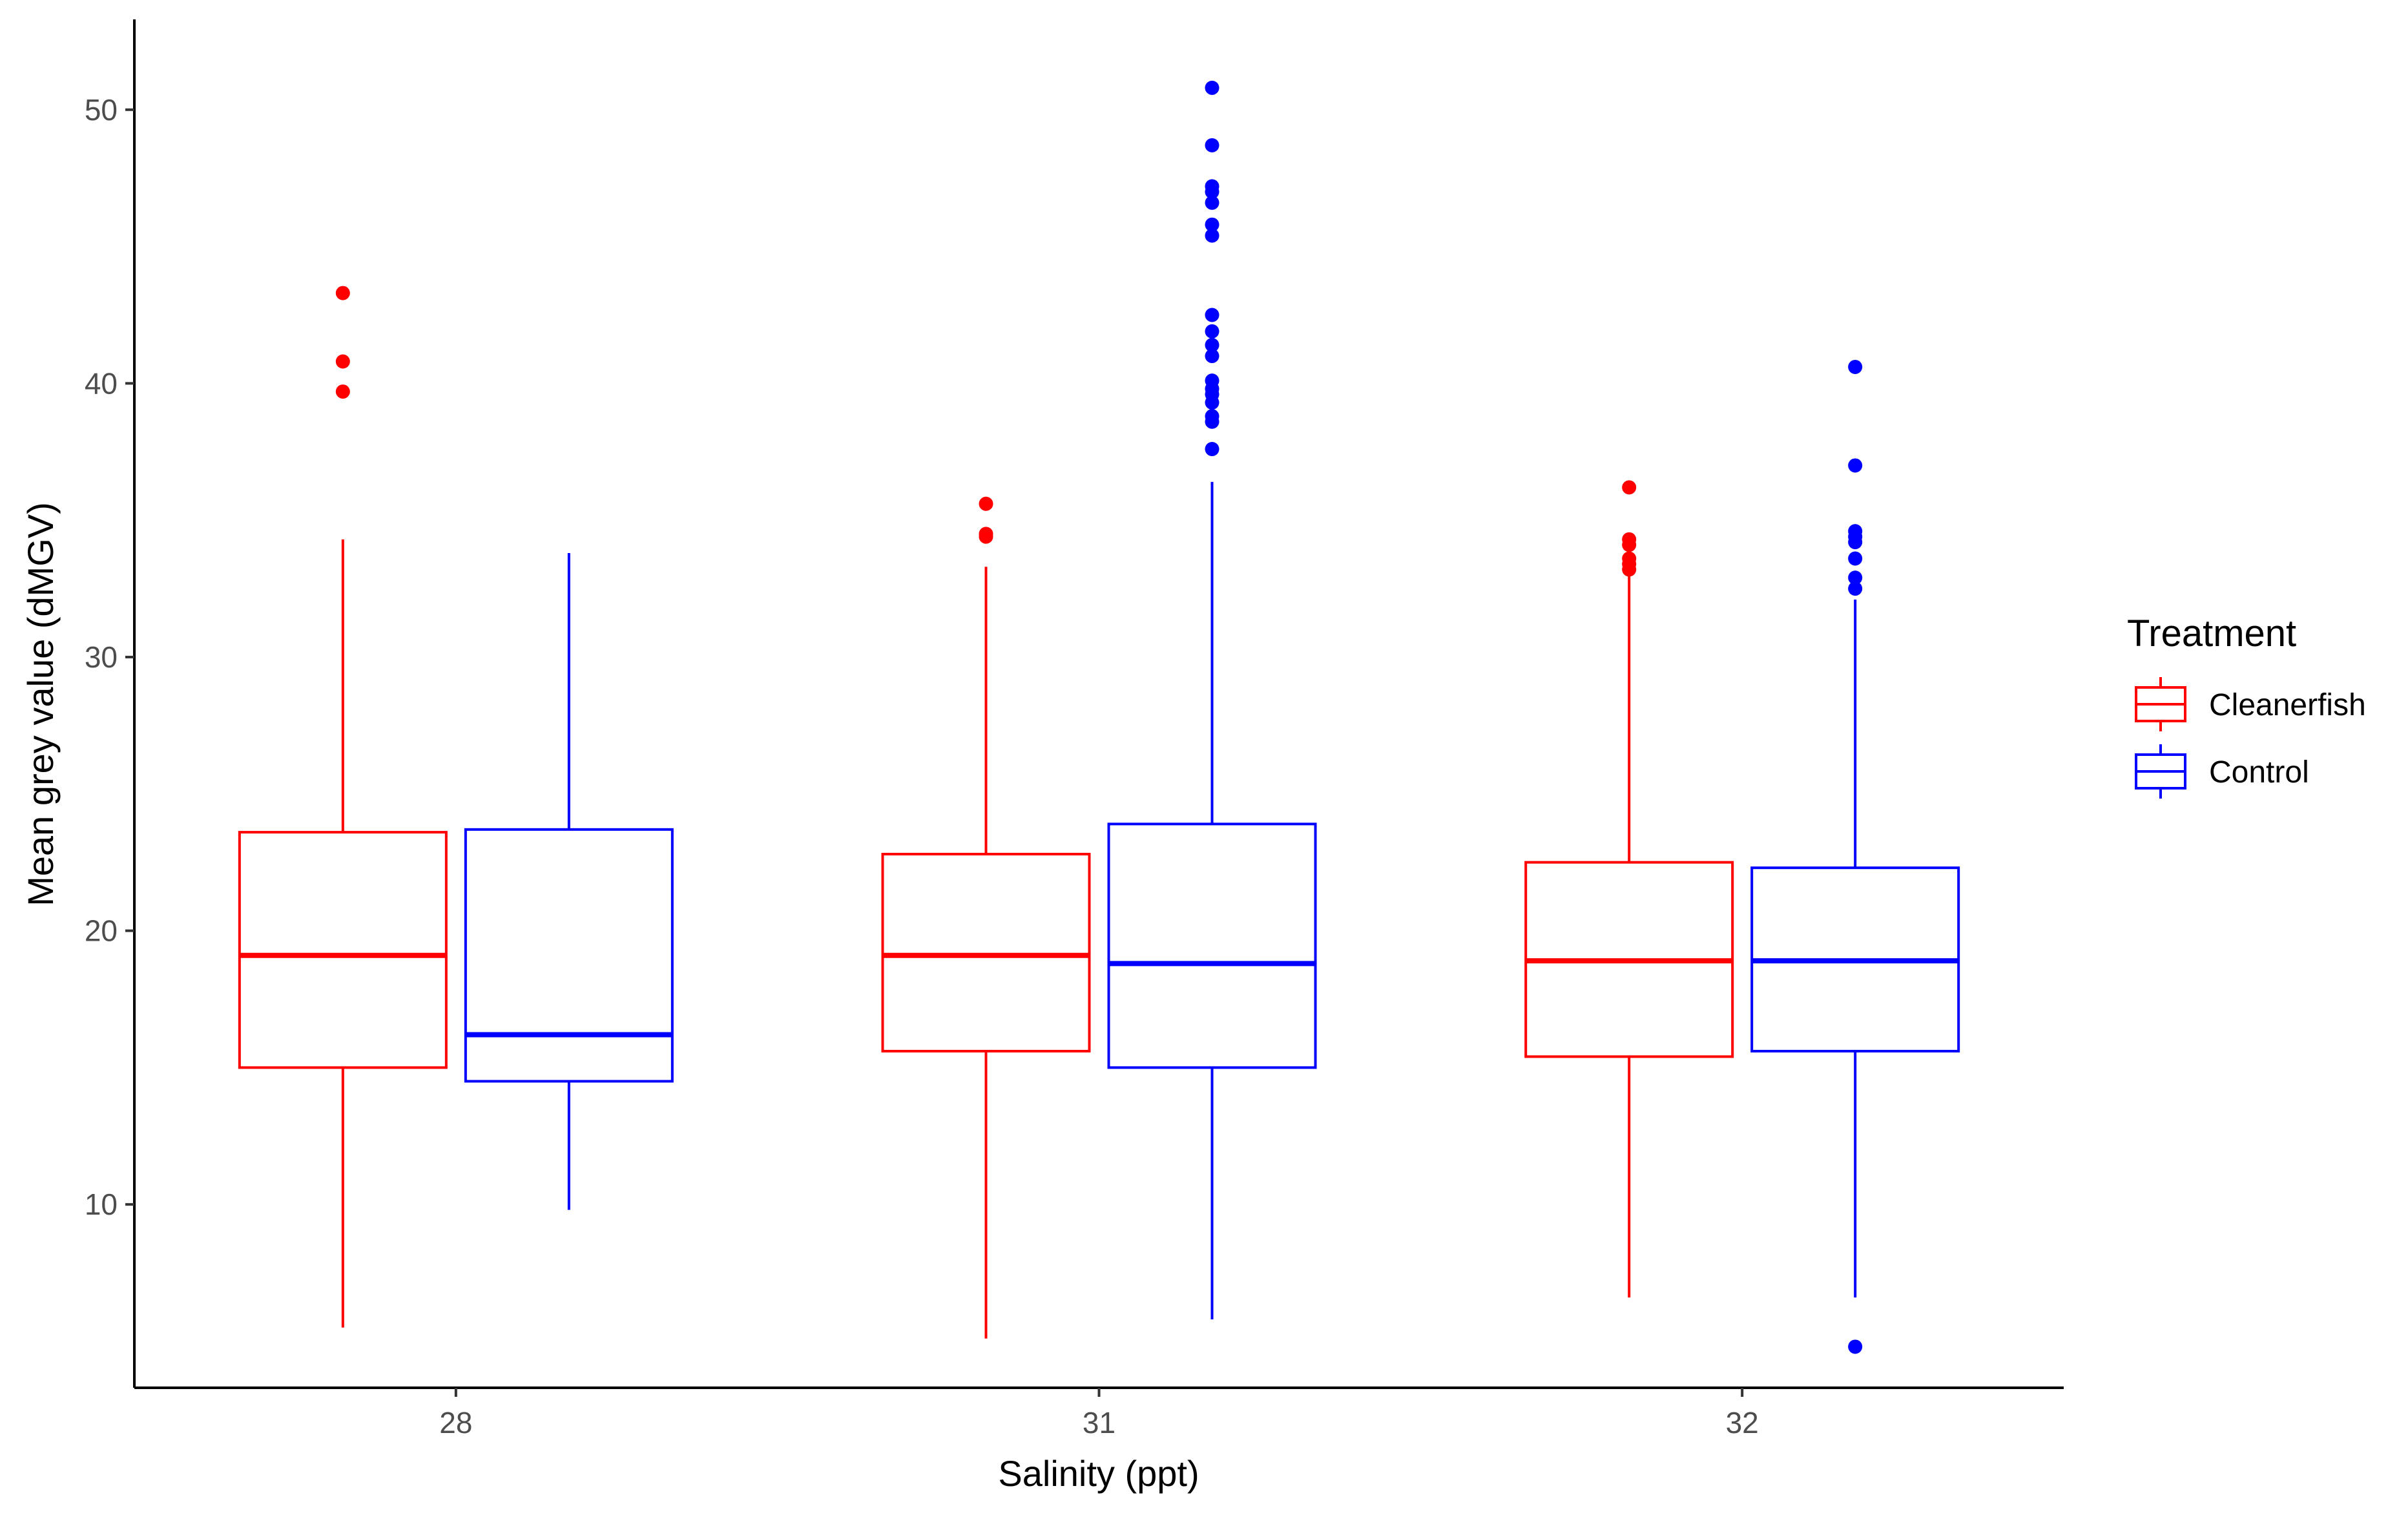 This screenshot has width=2408, height=1517. I want to click on x-tick-label: 31, so click(1099, 1423).